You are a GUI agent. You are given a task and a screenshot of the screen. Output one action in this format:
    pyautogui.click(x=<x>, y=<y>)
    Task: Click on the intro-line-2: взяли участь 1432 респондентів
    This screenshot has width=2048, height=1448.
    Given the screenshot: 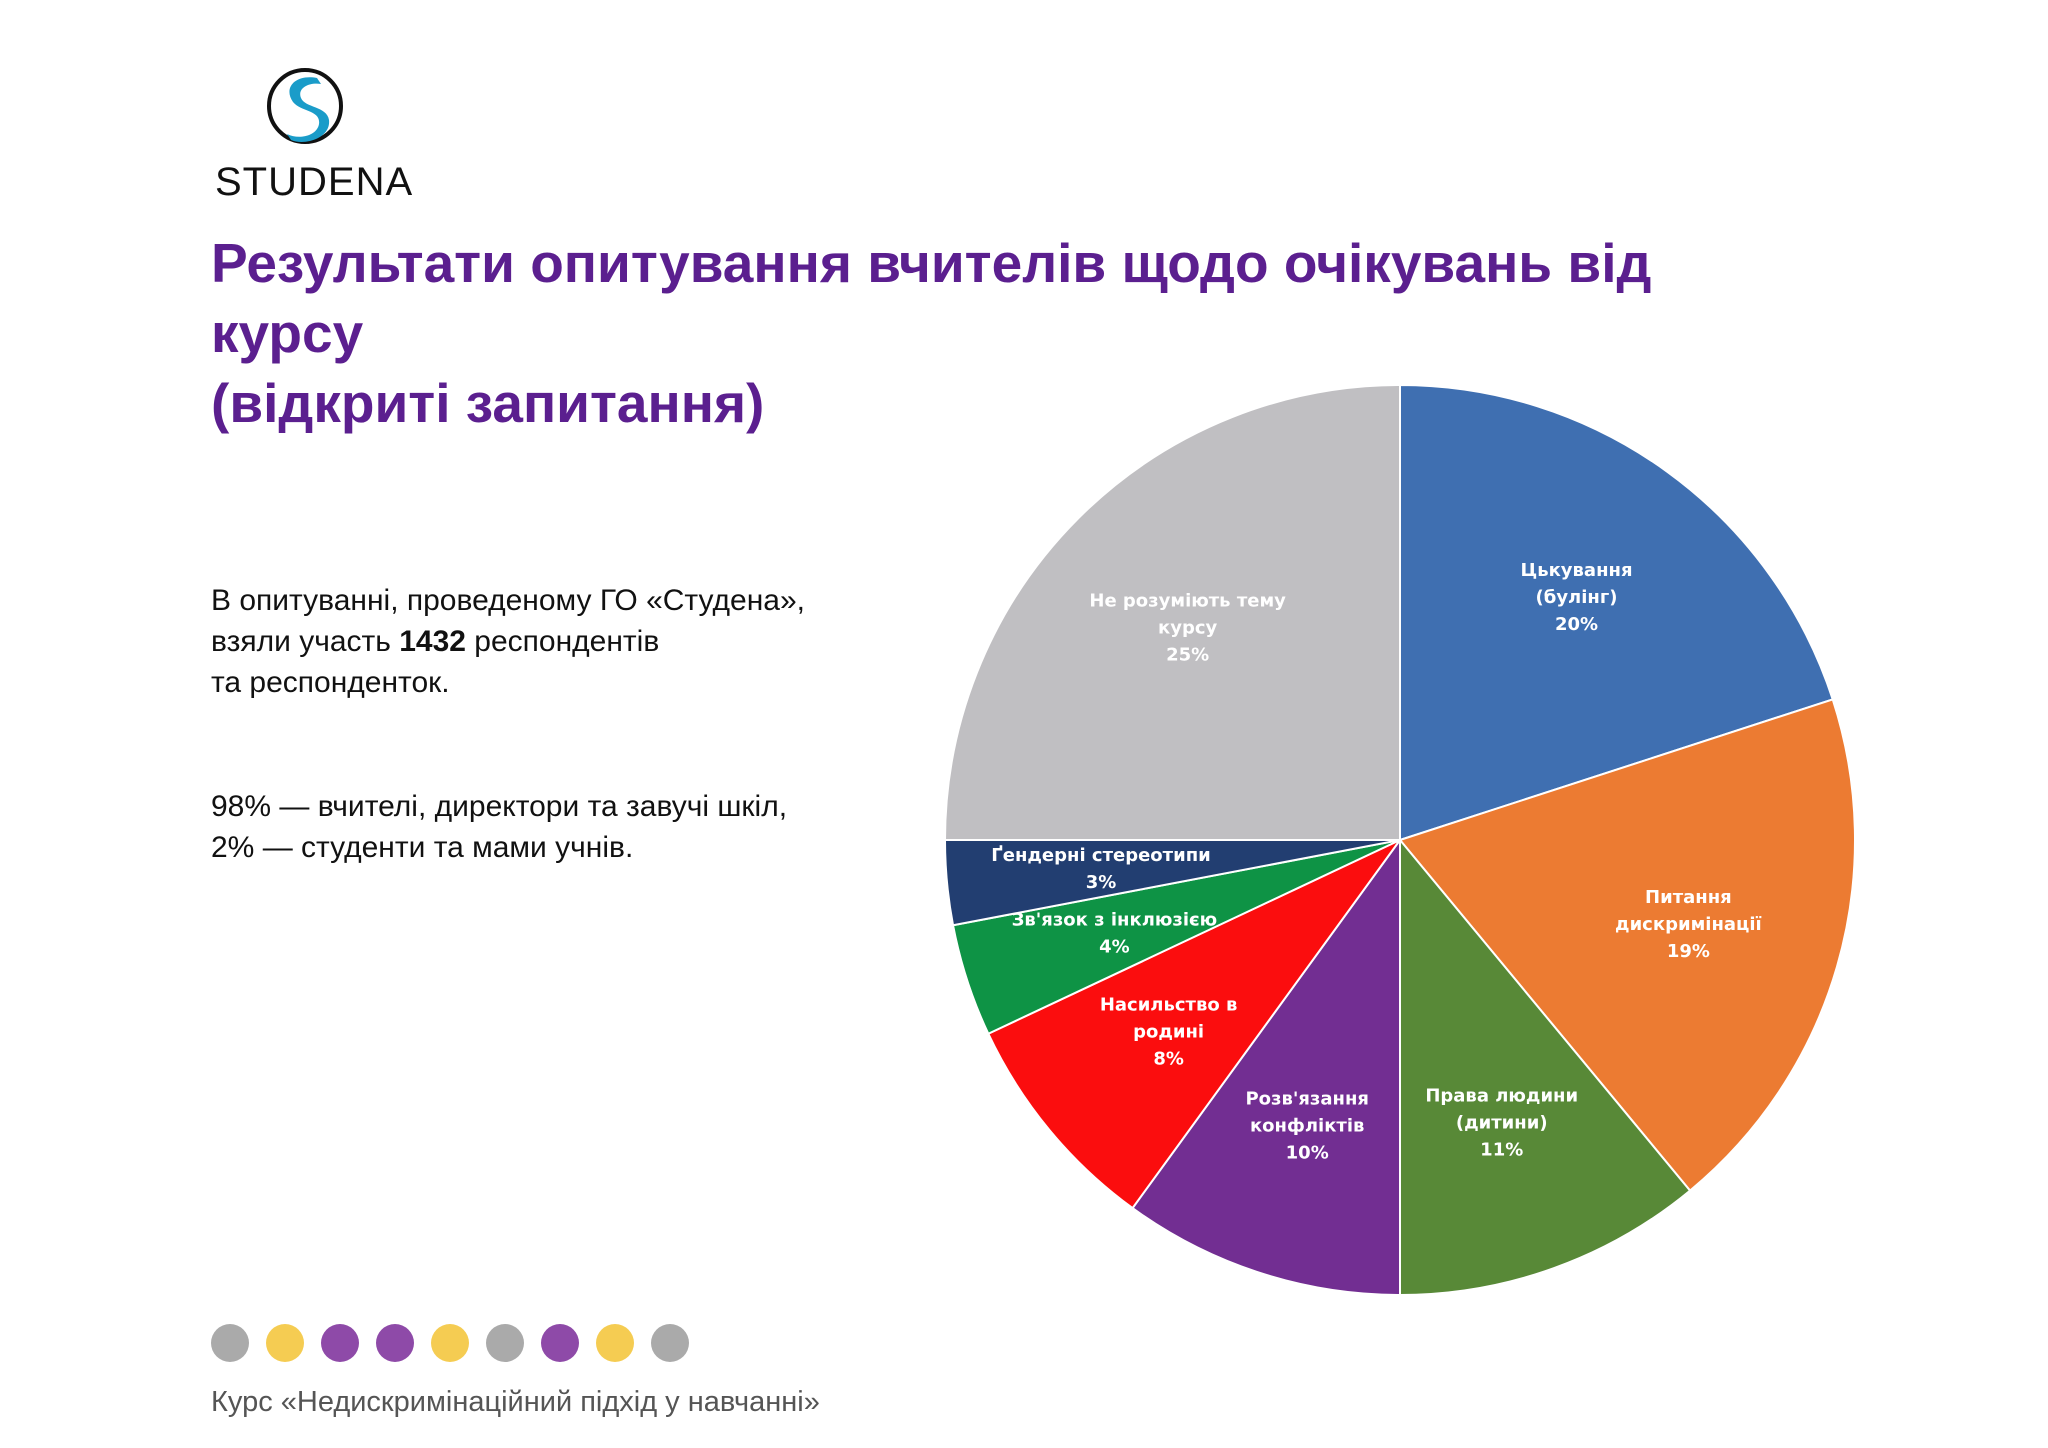 What is the action you would take?
    pyautogui.click(x=561, y=641)
    